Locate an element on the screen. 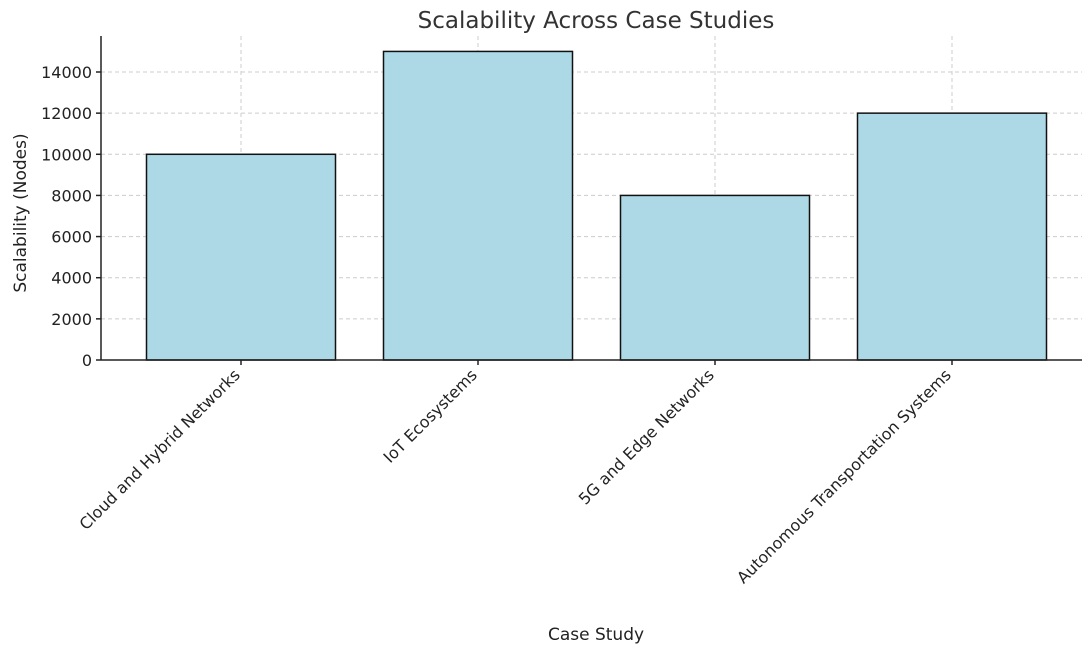  y-tick-label: 2000 is located at coordinates (71, 319).